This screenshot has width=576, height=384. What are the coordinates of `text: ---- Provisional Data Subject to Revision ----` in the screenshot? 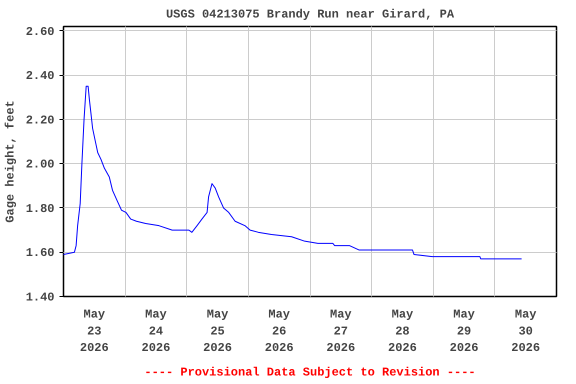 It's located at (310, 373).